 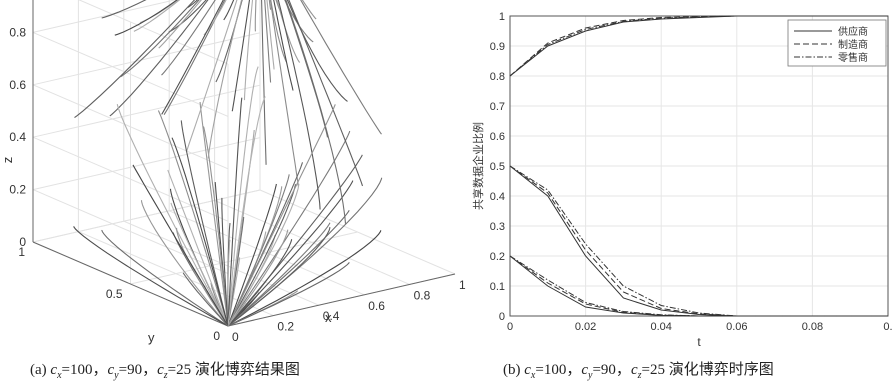 I want to click on x-tick-label: 0.02, so click(x=585, y=327).